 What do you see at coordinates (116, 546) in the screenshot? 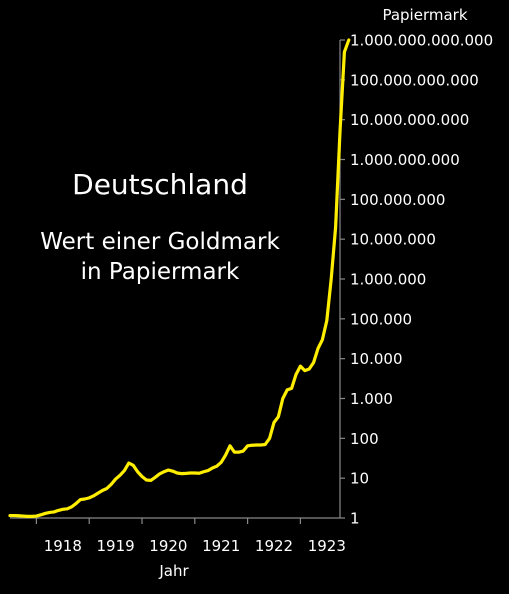
I see `x-tick-label: 1919` at bounding box center [116, 546].